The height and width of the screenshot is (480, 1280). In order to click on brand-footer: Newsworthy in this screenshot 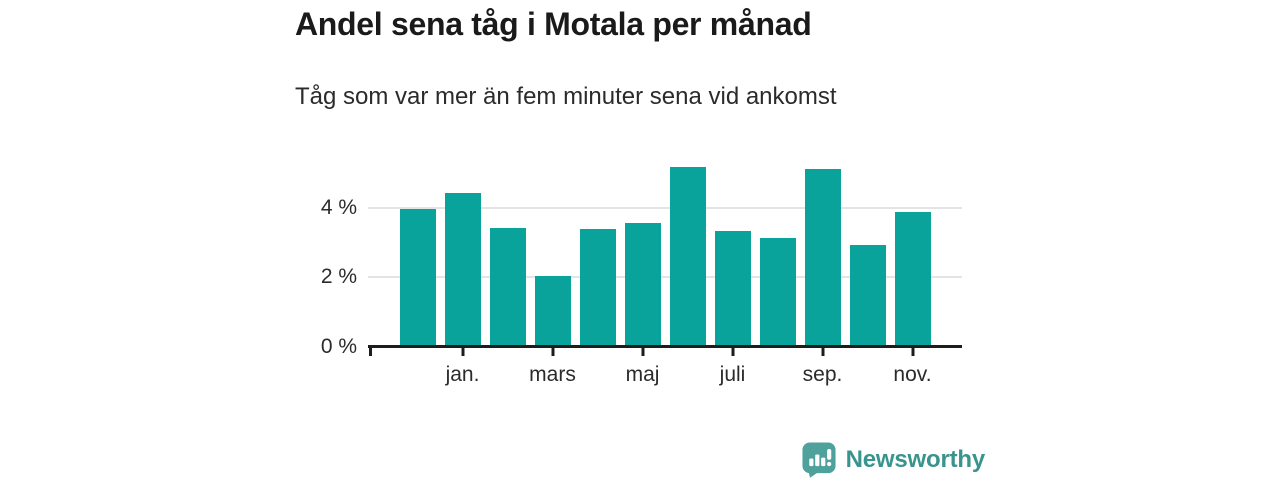, I will do `click(893, 460)`.